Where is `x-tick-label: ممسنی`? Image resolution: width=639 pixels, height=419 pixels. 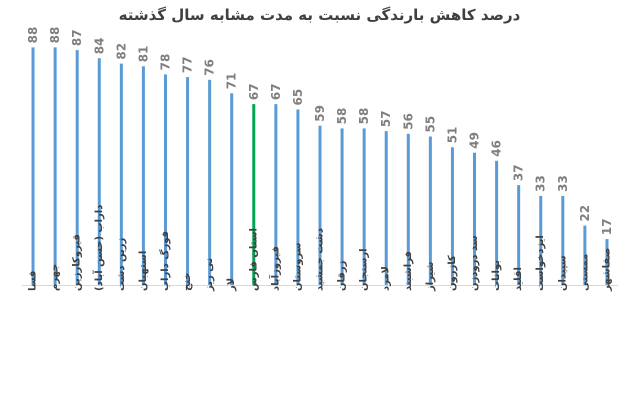
x-tick-label: ممسنی is located at coordinates (584, 272).